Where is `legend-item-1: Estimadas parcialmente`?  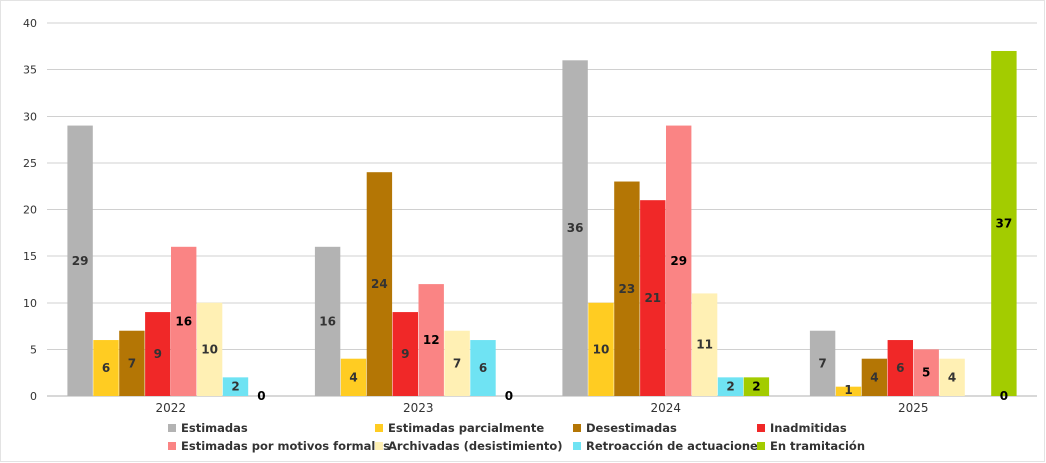
legend-item-1: Estimadas parcialmente is located at coordinates (474, 427).